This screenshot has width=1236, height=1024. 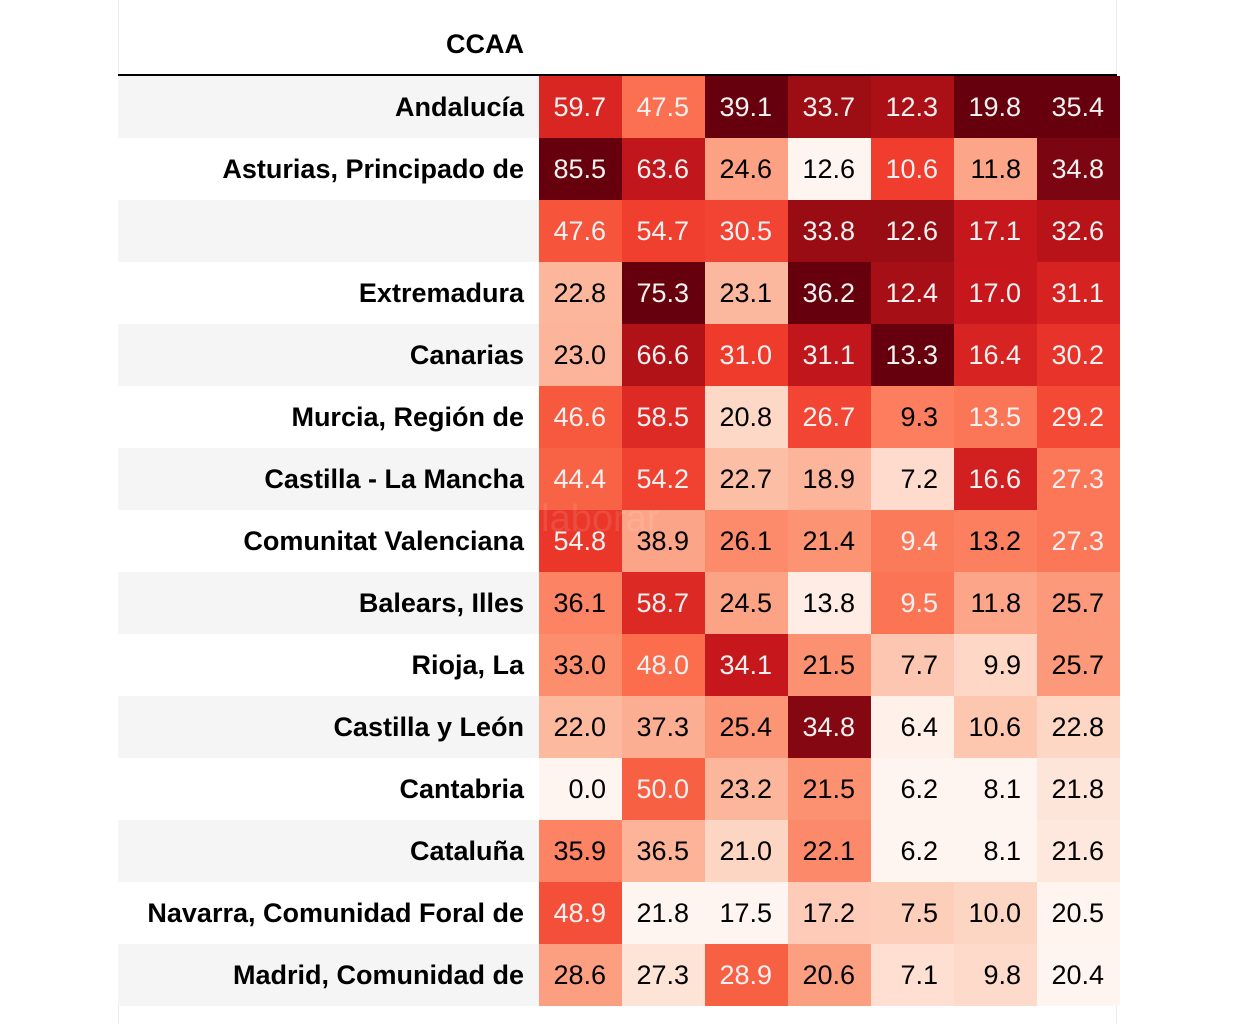 What do you see at coordinates (619, 851) in the screenshot?
I see `table-row: Cataluña 35.9 36.5 21.0 22.1 6.2 8.1 21.6` at bounding box center [619, 851].